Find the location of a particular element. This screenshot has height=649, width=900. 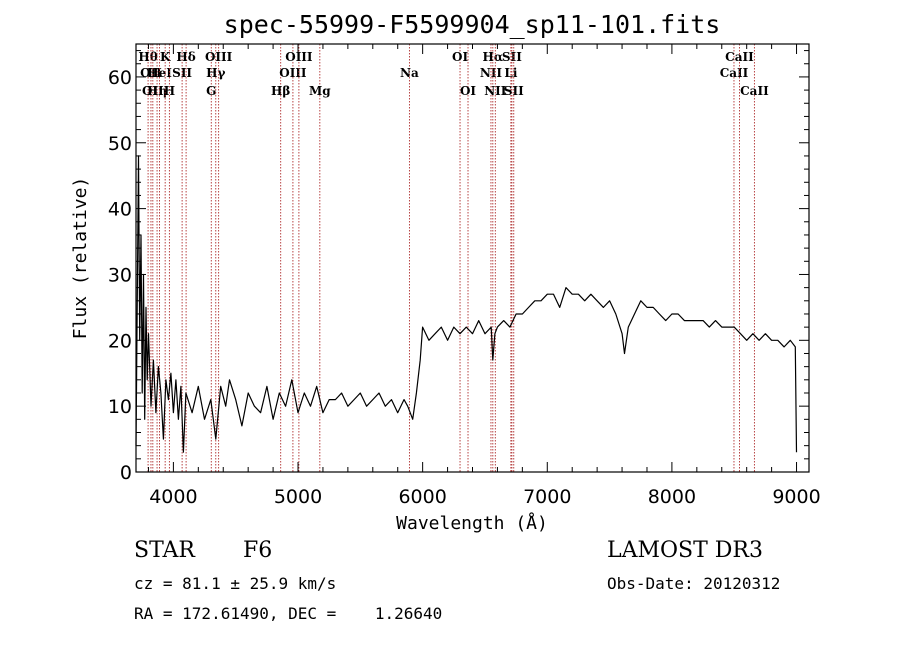

spectral-line-label: H is located at coordinates (169, 91).